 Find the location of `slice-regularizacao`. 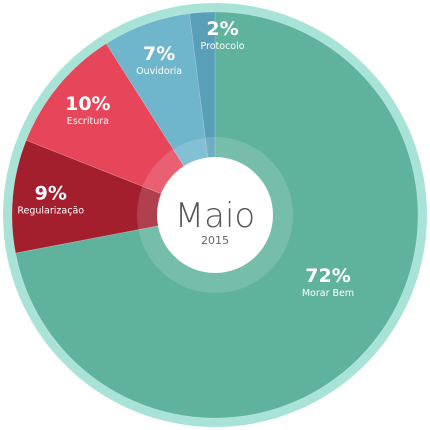

slice-regularizacao is located at coordinates (114, 196).